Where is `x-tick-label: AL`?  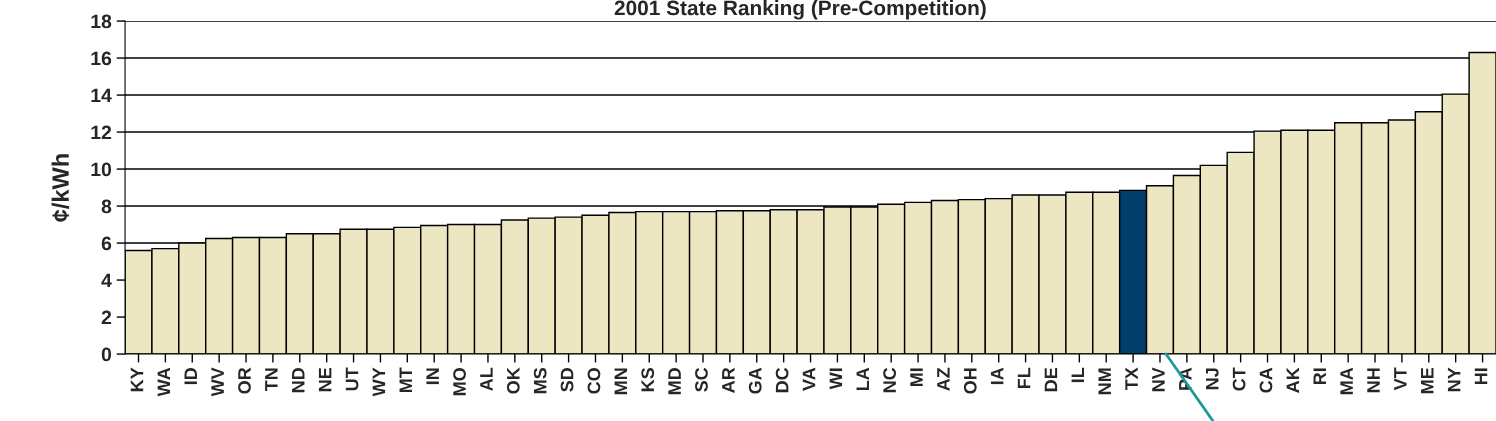
x-tick-label: AL is located at coordinates (486, 379).